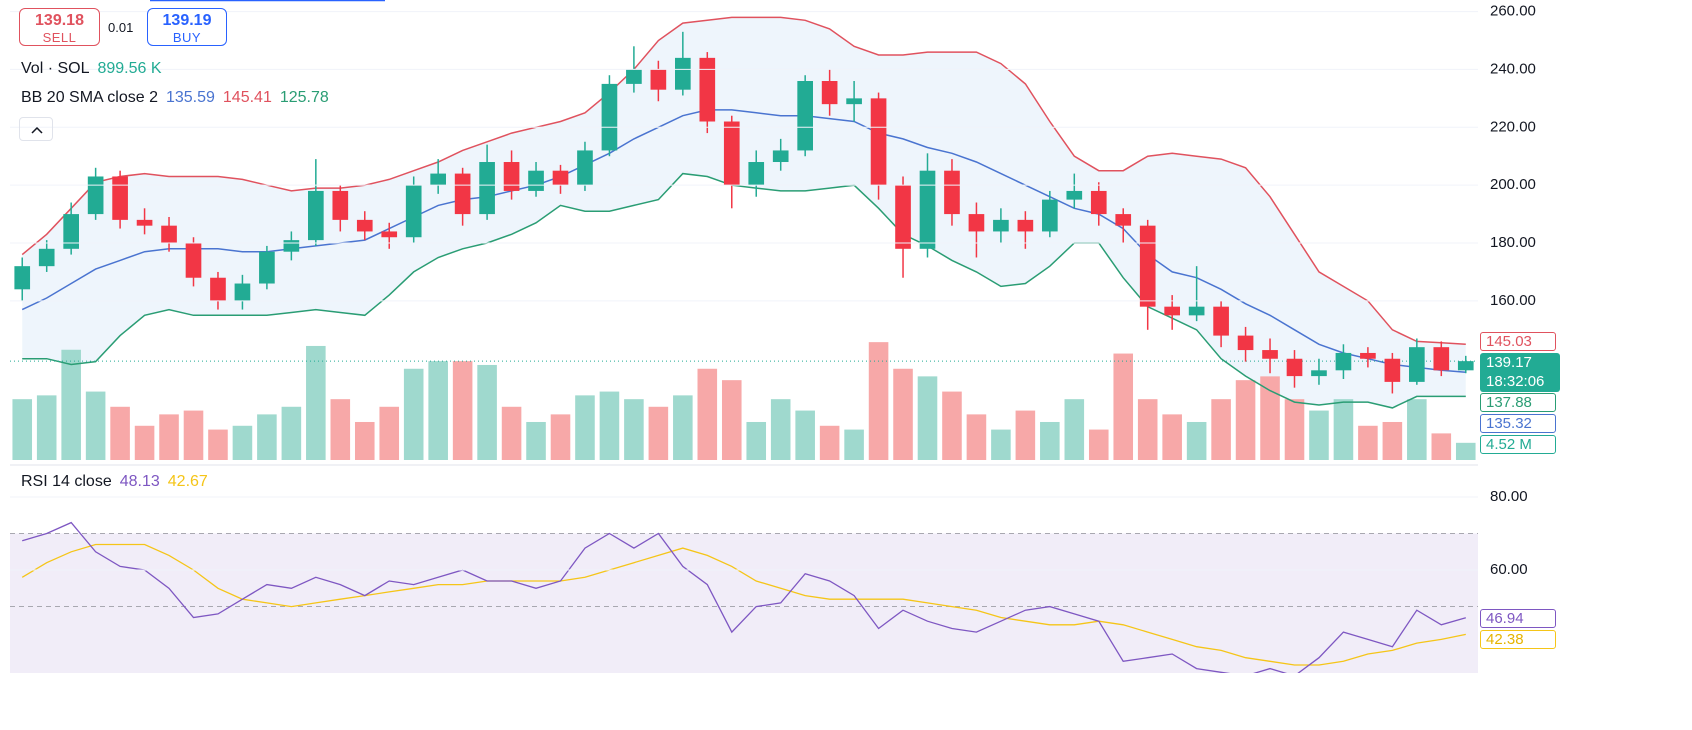  I want to click on buy-button: 139.19 BUY, so click(187, 27).